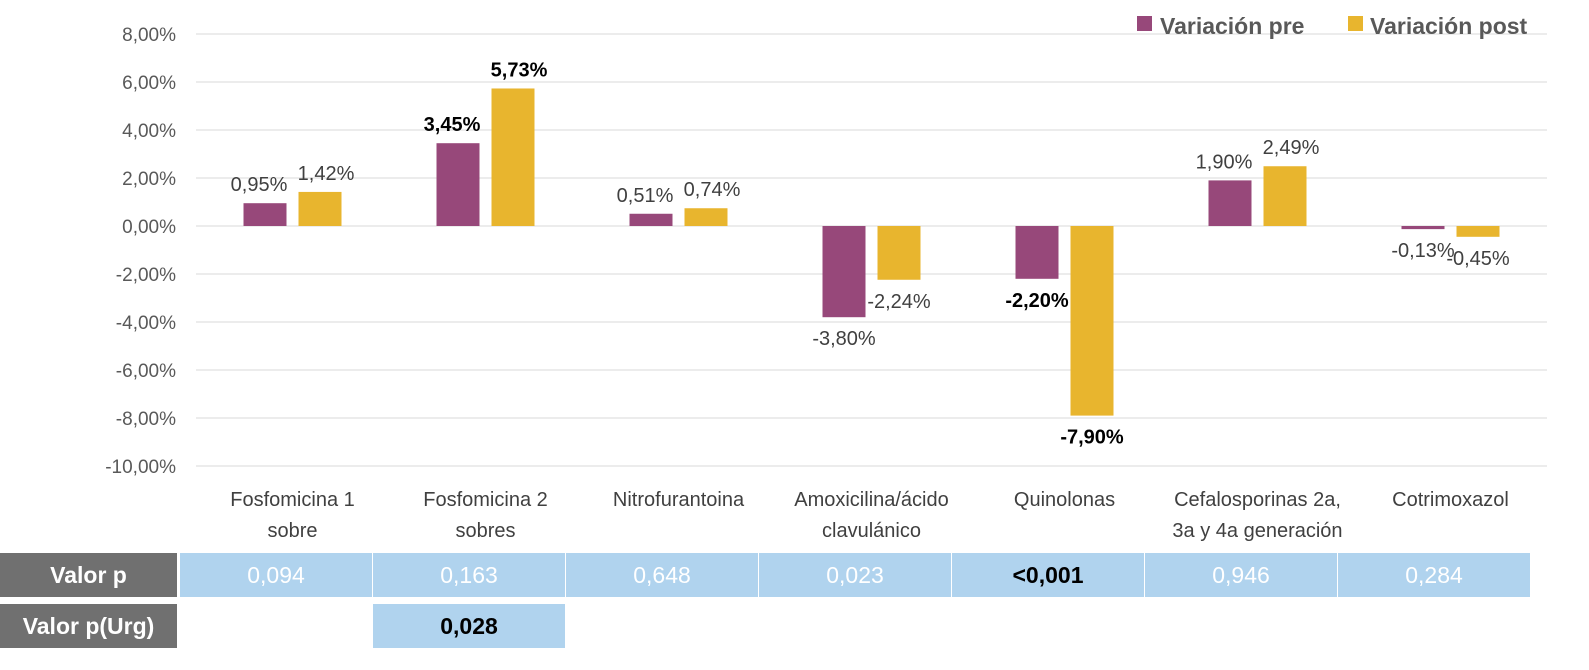 The width and height of the screenshot is (1589, 670). I want to click on category-label: Nitrofurantoina, so click(679, 500).